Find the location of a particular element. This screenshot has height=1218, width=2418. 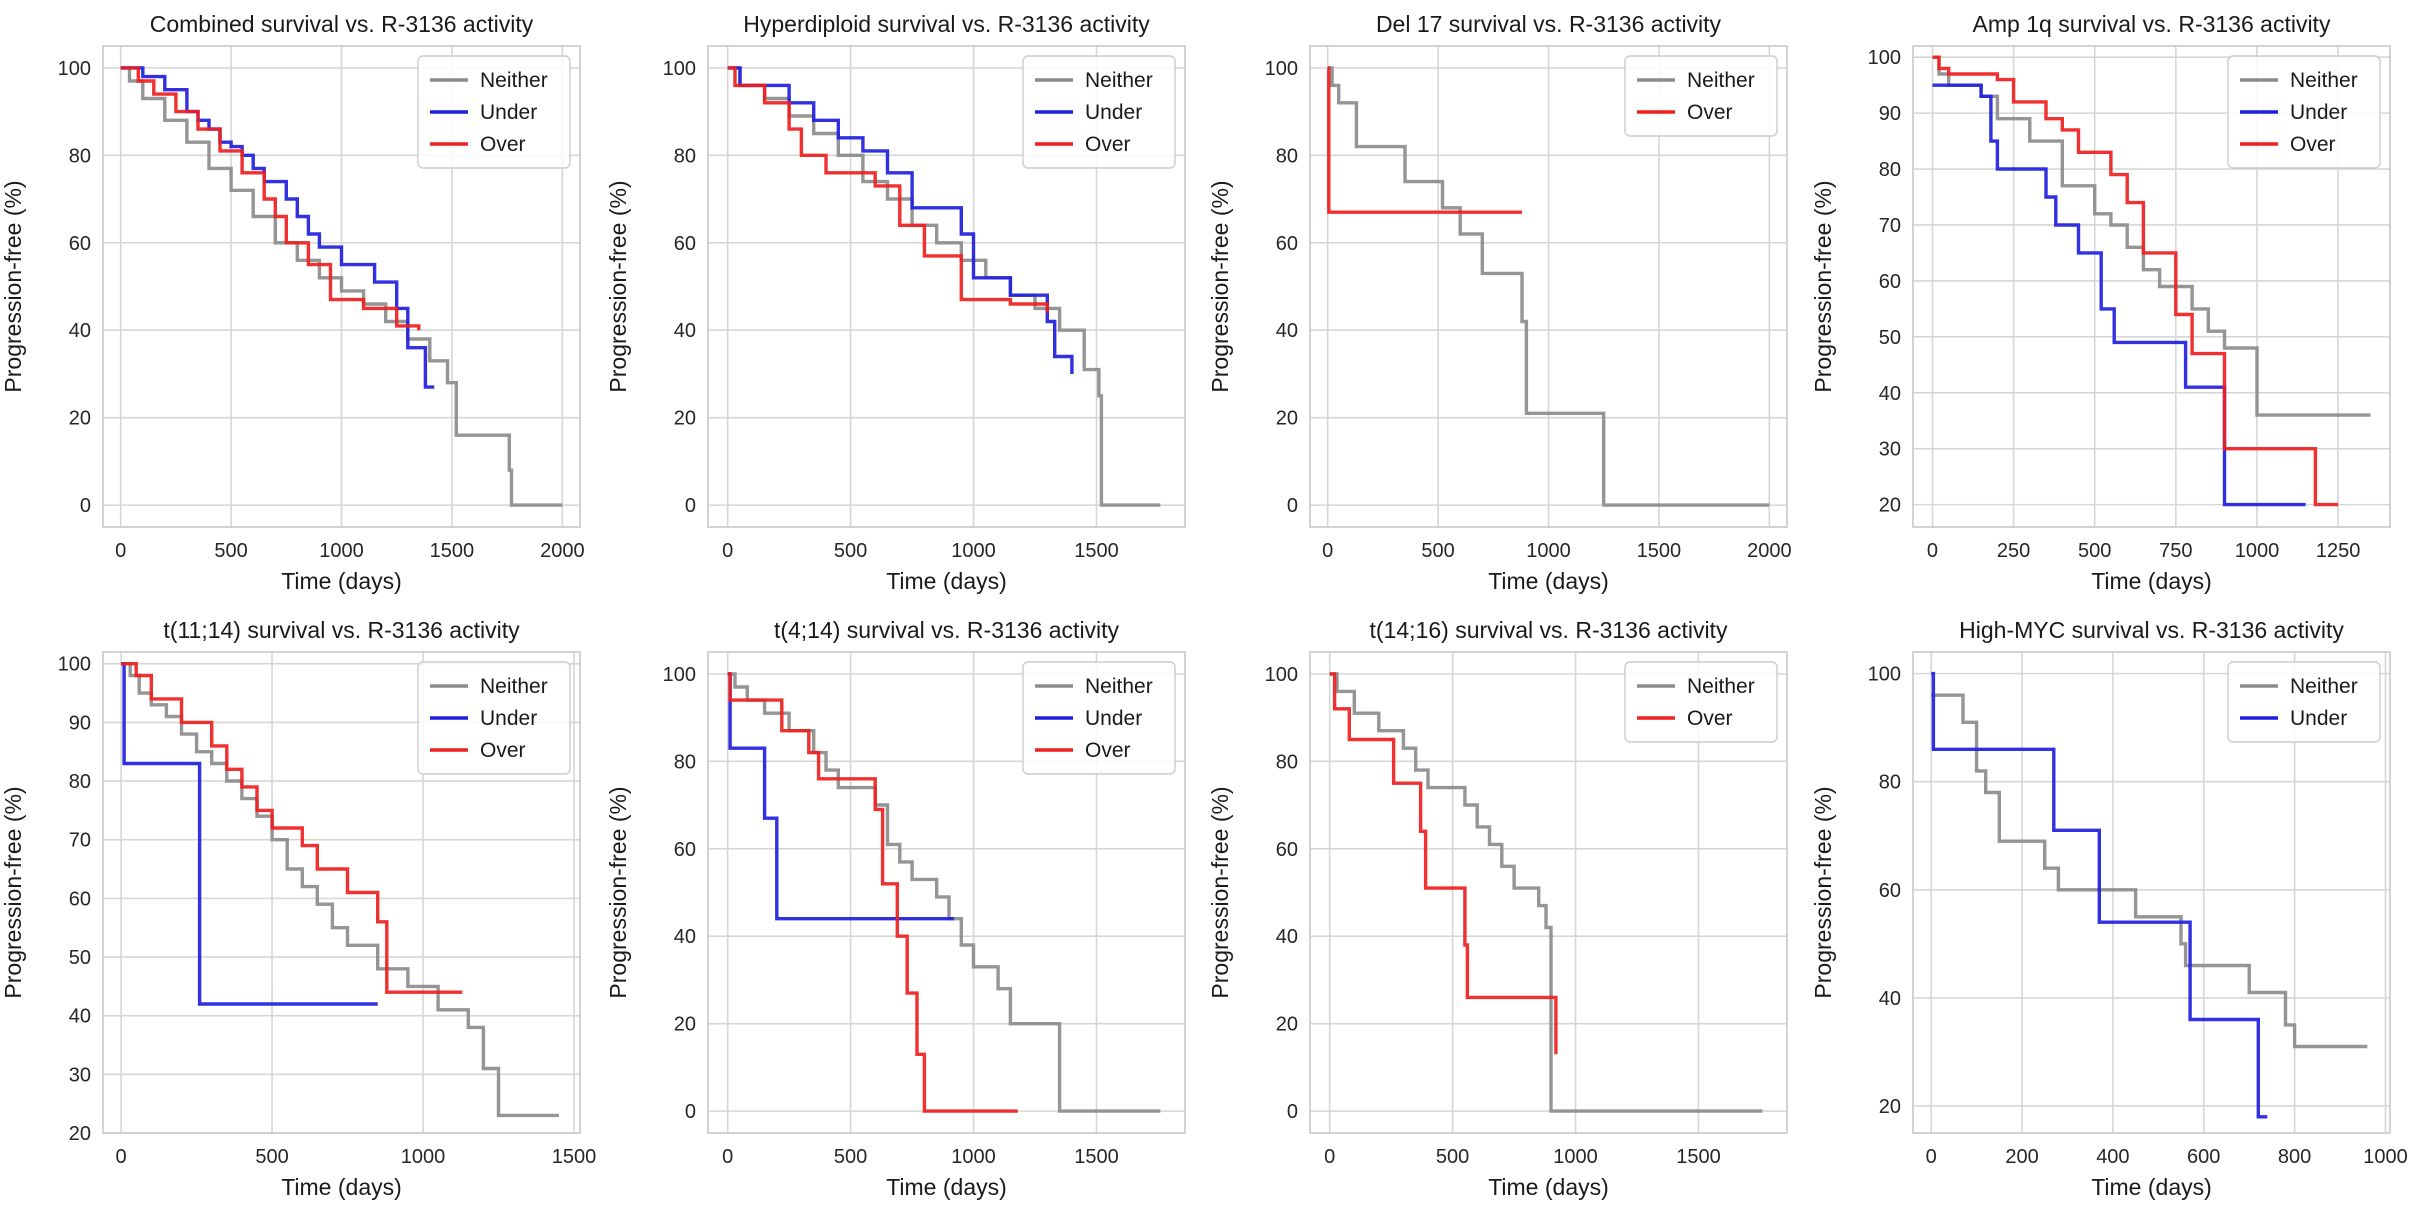

chart-title: High-MYC survival vs. R-3136 activity is located at coordinates (2151, 630).